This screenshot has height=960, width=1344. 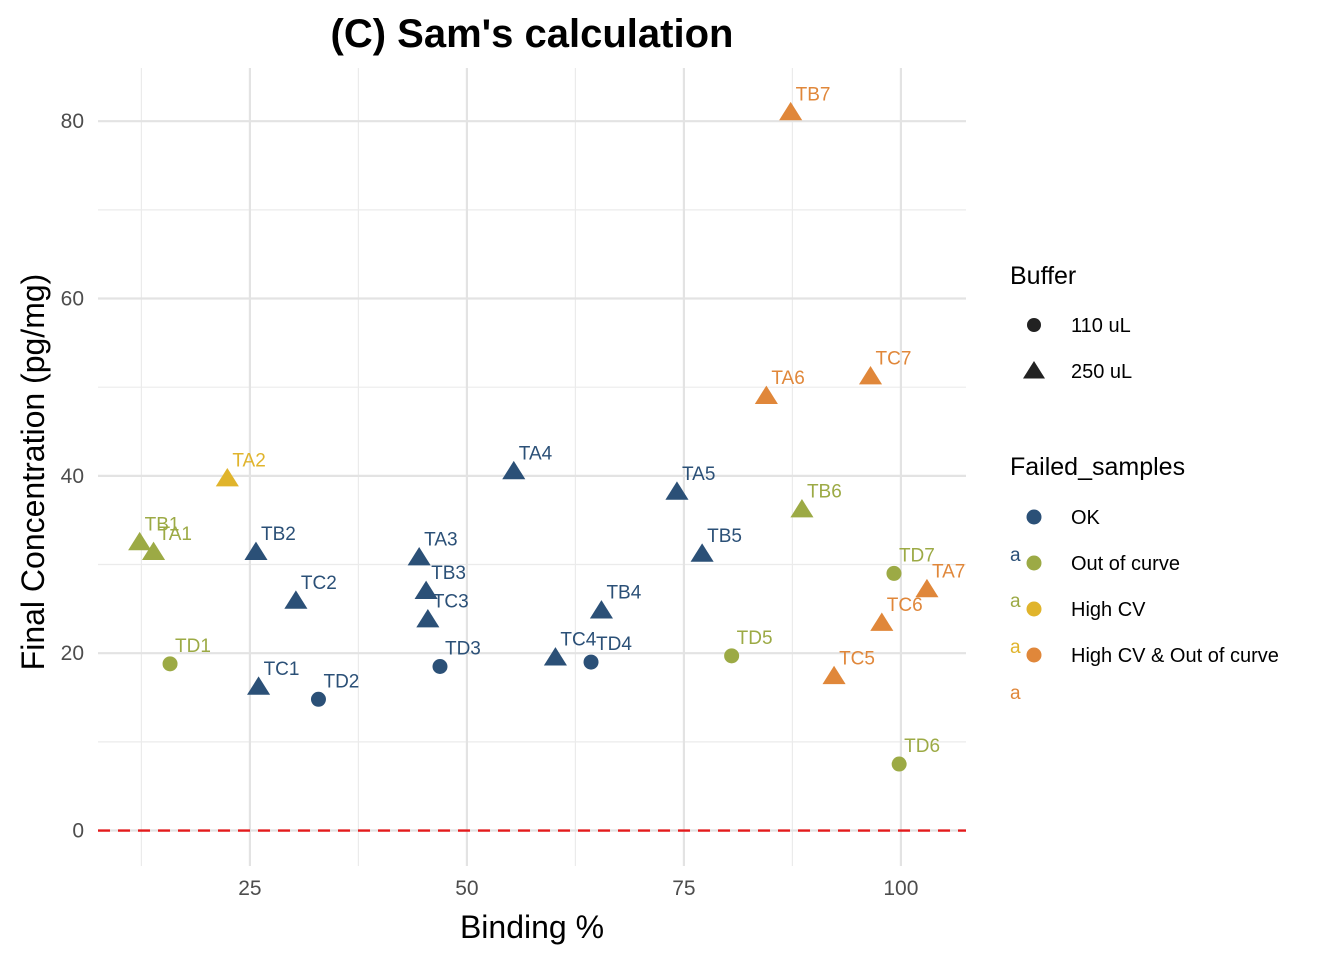 I want to click on point-label: TC6, so click(x=905, y=605).